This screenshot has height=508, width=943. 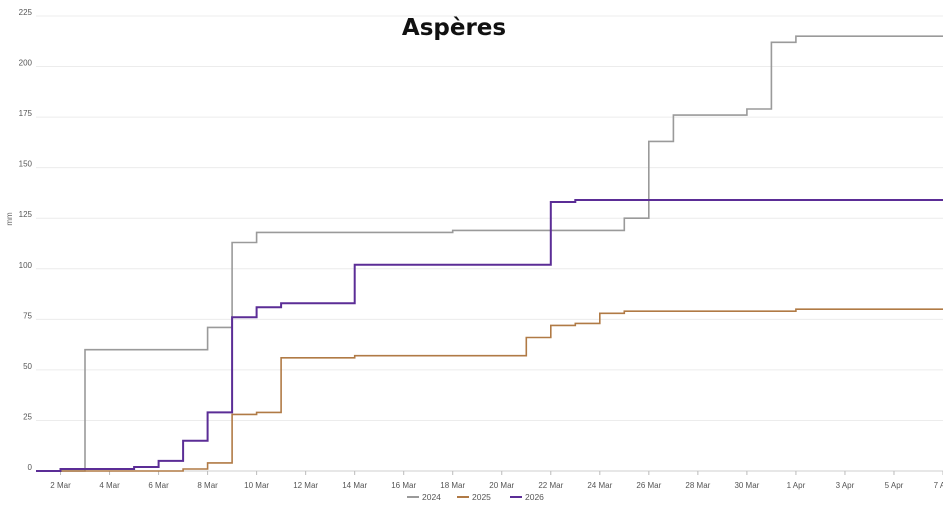 What do you see at coordinates (26, 265) in the screenshot?
I see `y-tick-label: 100` at bounding box center [26, 265].